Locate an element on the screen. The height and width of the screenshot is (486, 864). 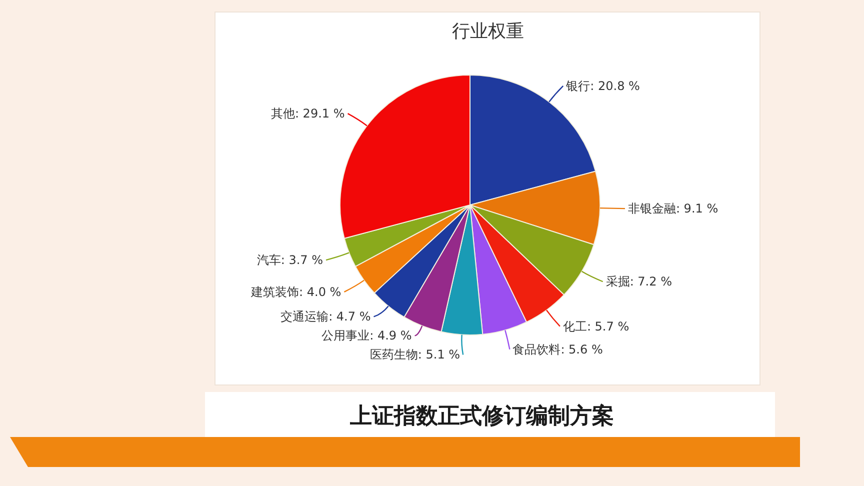
slice-label: 化工: 5.7 % is located at coordinates (596, 326).